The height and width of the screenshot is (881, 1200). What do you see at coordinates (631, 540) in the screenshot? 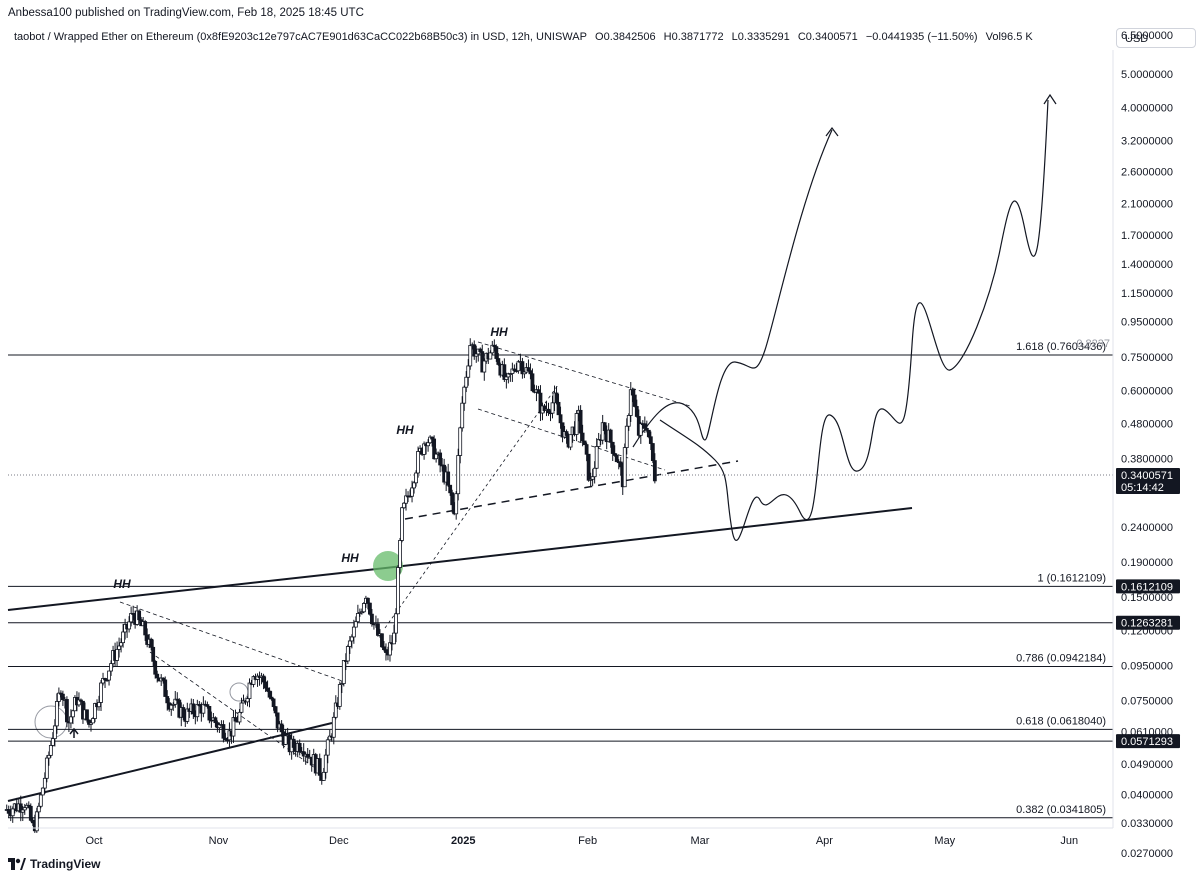
I see `support-trendline` at bounding box center [631, 540].